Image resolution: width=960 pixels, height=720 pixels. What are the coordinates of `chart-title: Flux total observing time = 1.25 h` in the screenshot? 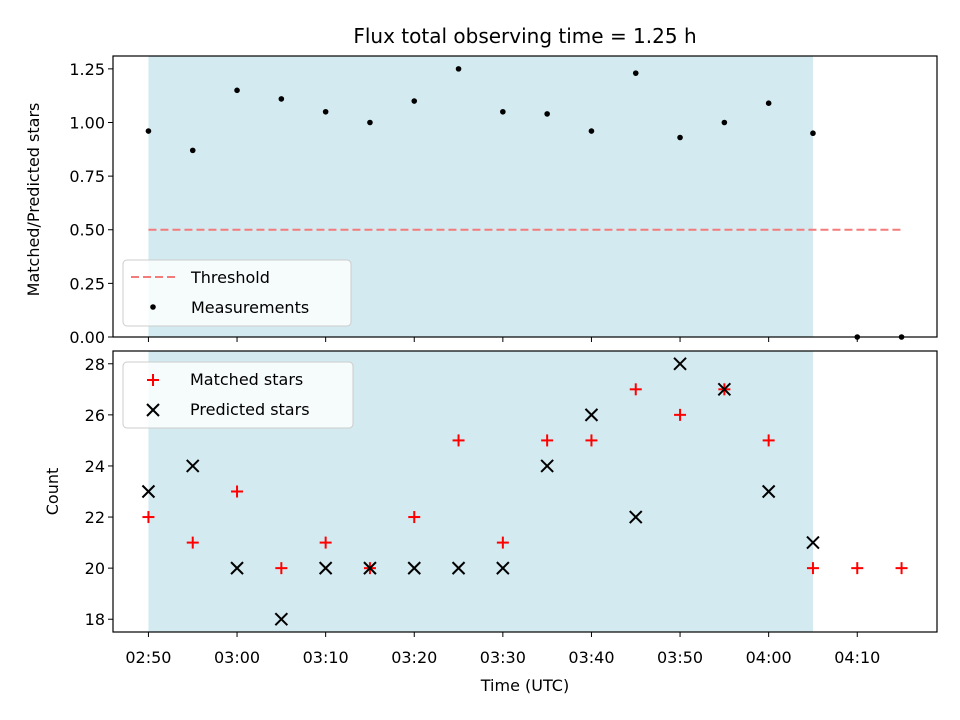 It's located at (524, 36).